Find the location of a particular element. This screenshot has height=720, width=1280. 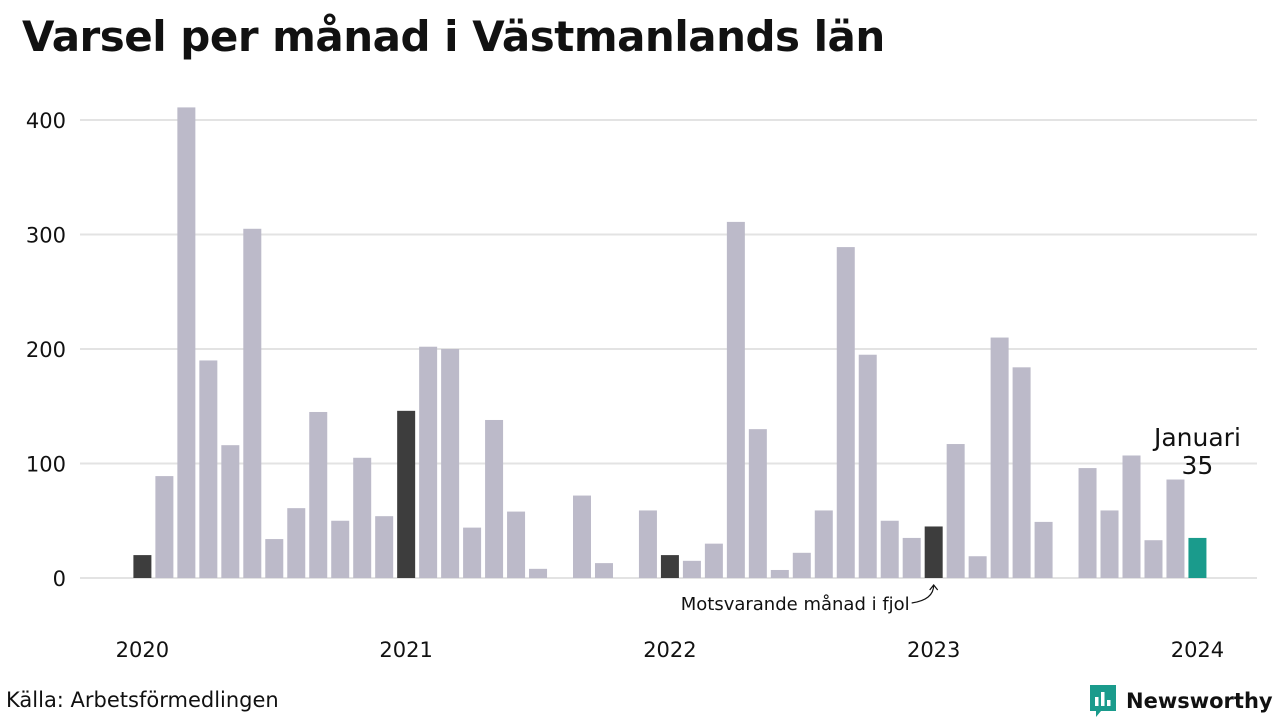

y-tick-label: 0 is located at coordinates (59, 579).